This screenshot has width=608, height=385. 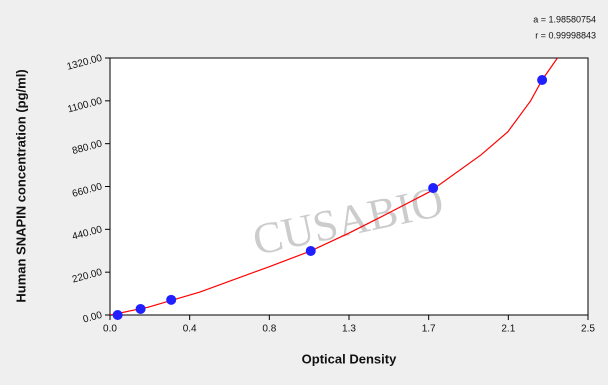 I want to click on y-tick-label: 1320.00, so click(x=85, y=63).